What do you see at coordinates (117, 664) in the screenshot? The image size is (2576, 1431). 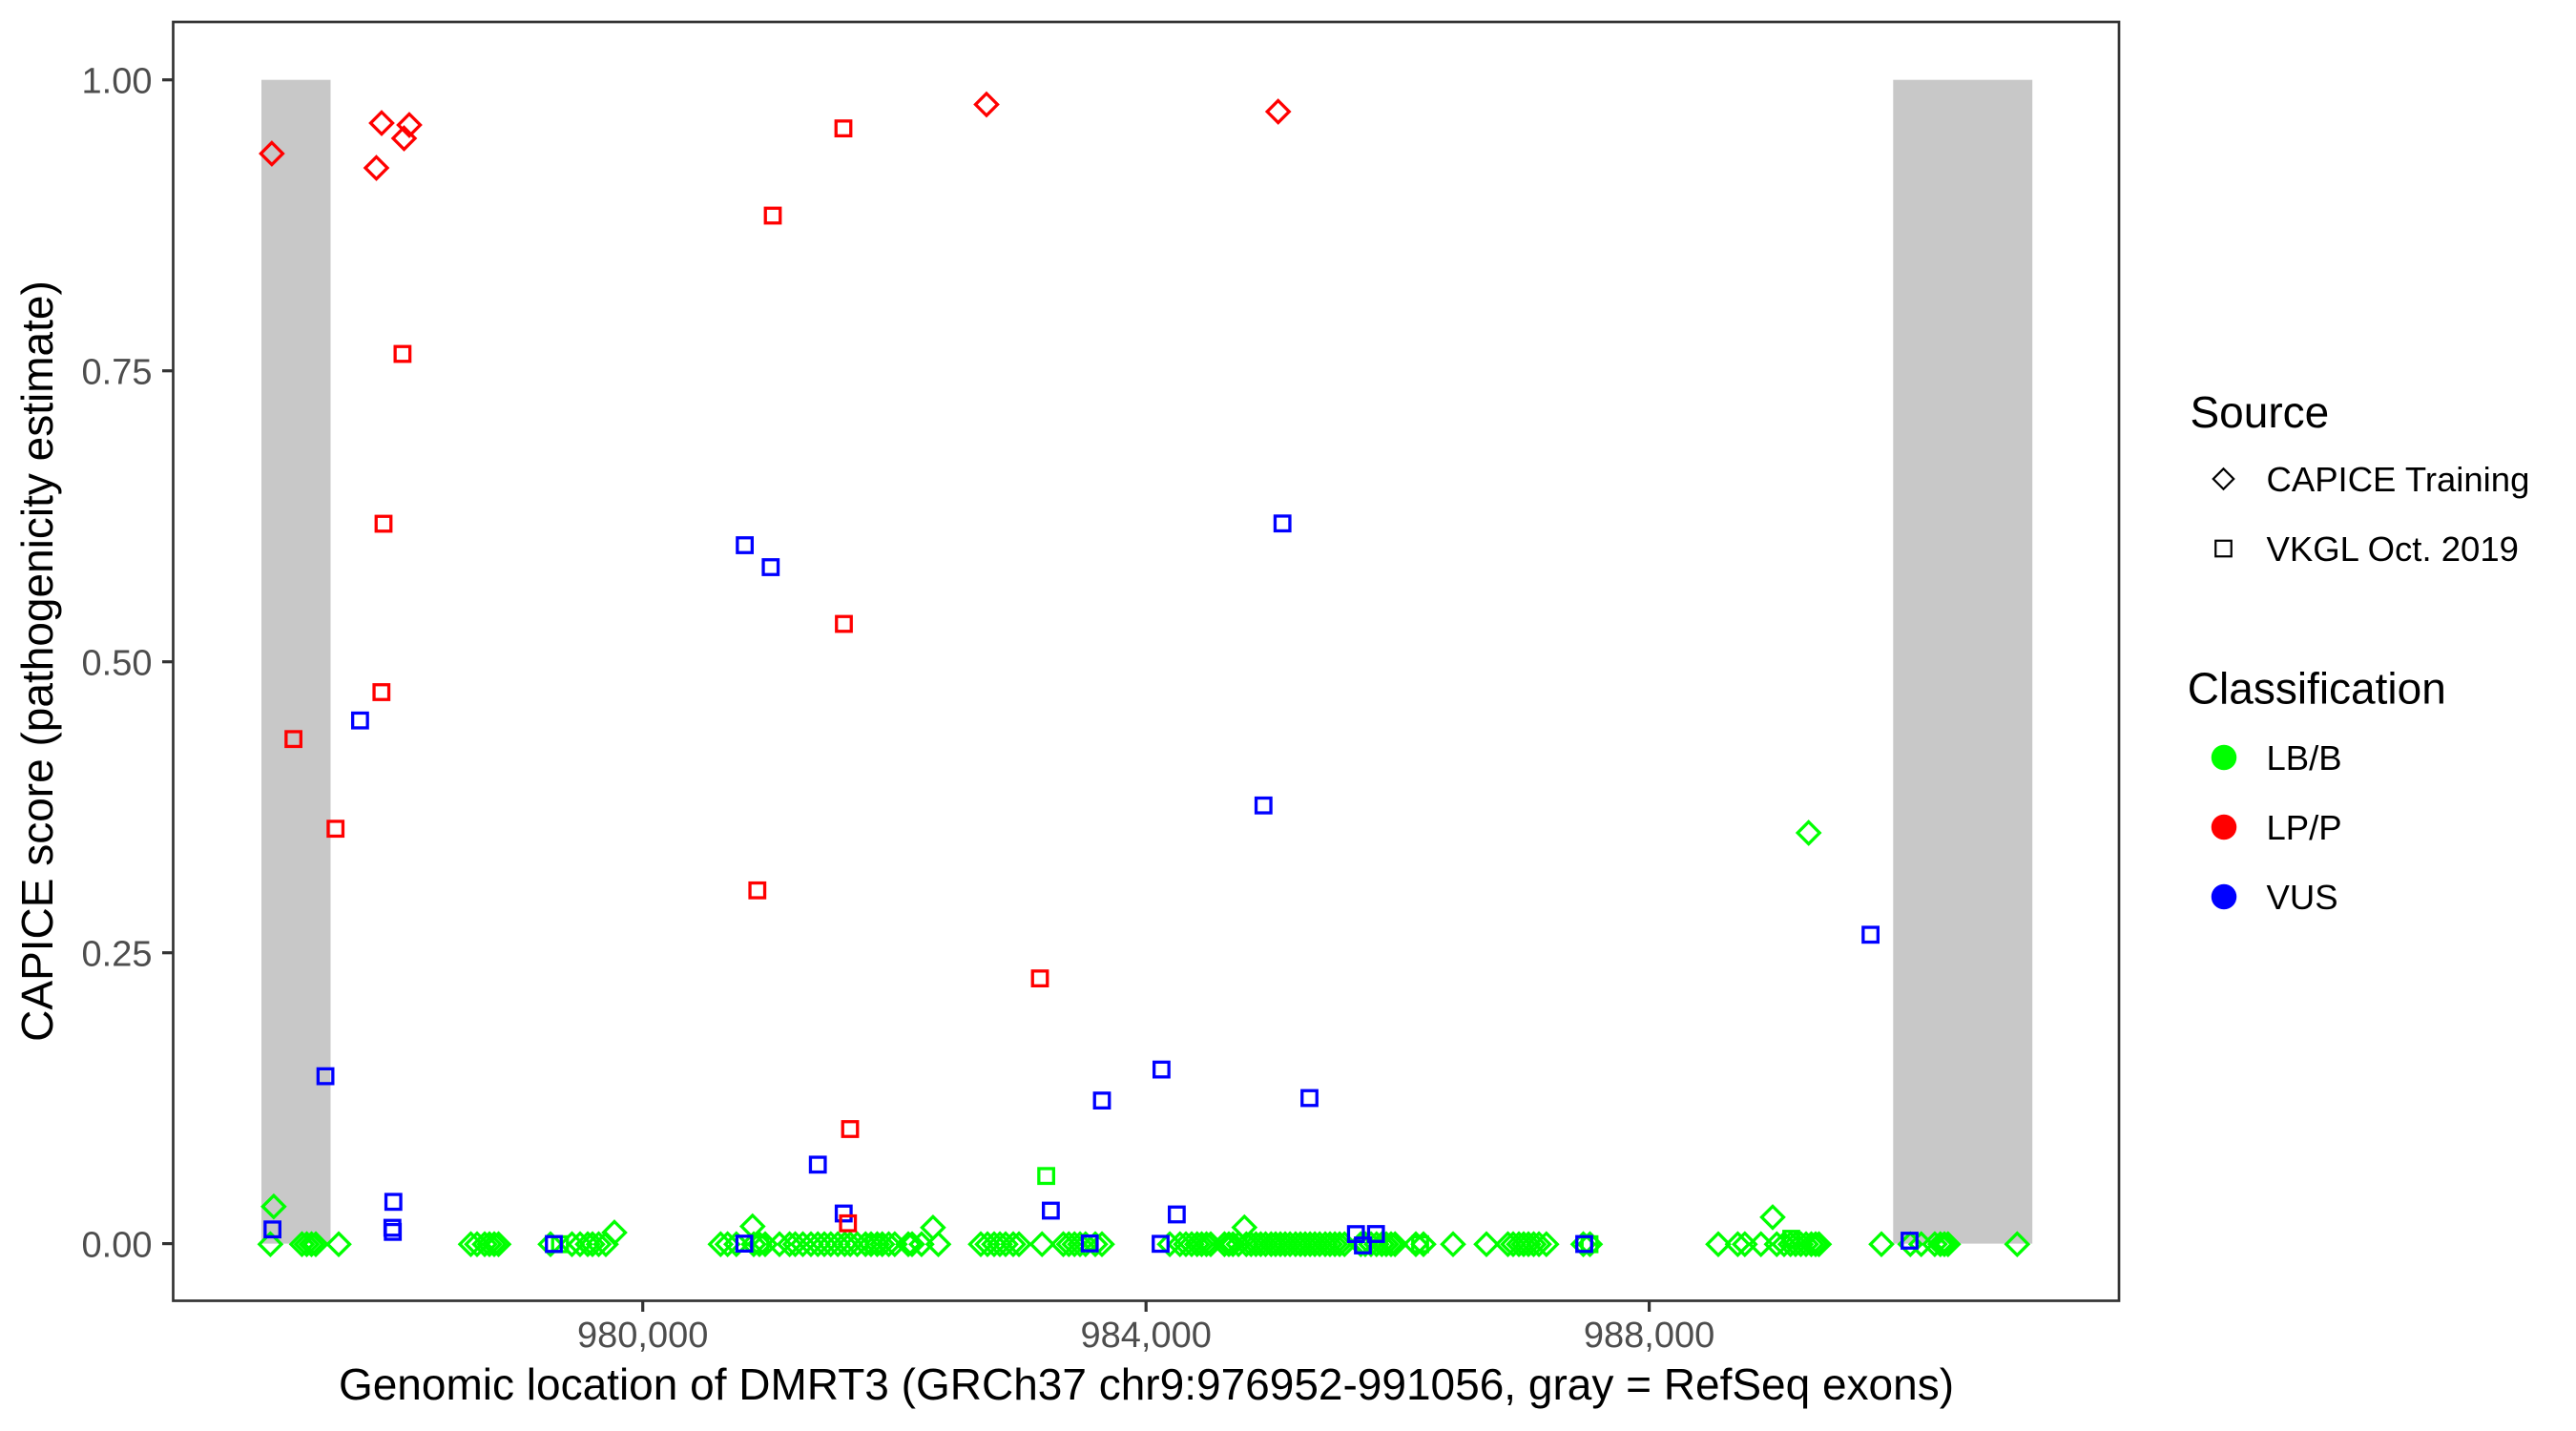 I see `svg-text: 0.50` at bounding box center [117, 664].